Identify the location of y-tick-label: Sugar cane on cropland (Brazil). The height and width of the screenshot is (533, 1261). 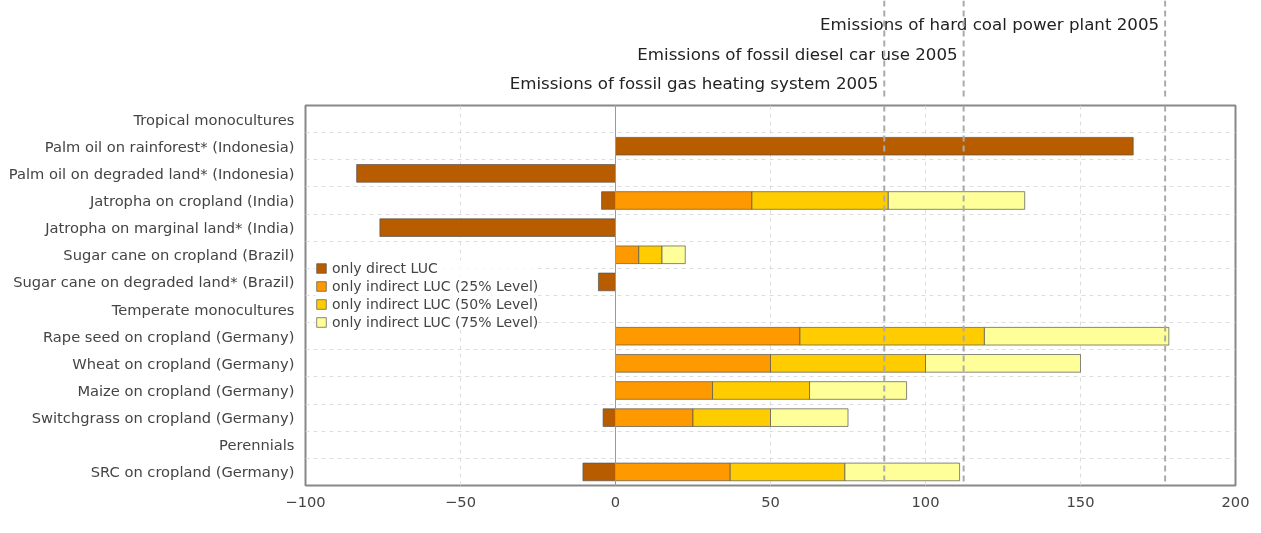
(179, 255).